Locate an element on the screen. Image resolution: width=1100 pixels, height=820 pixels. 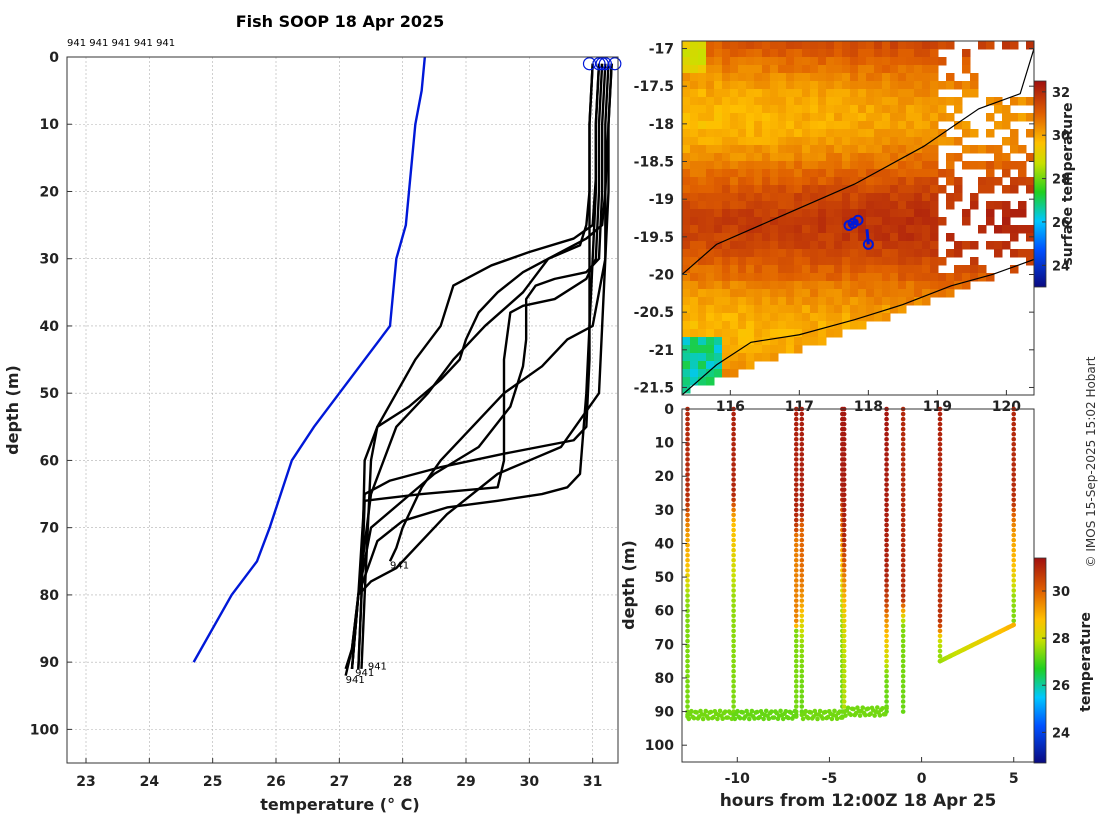
profile-x-tick-label: 29 is located at coordinates (465, 782).